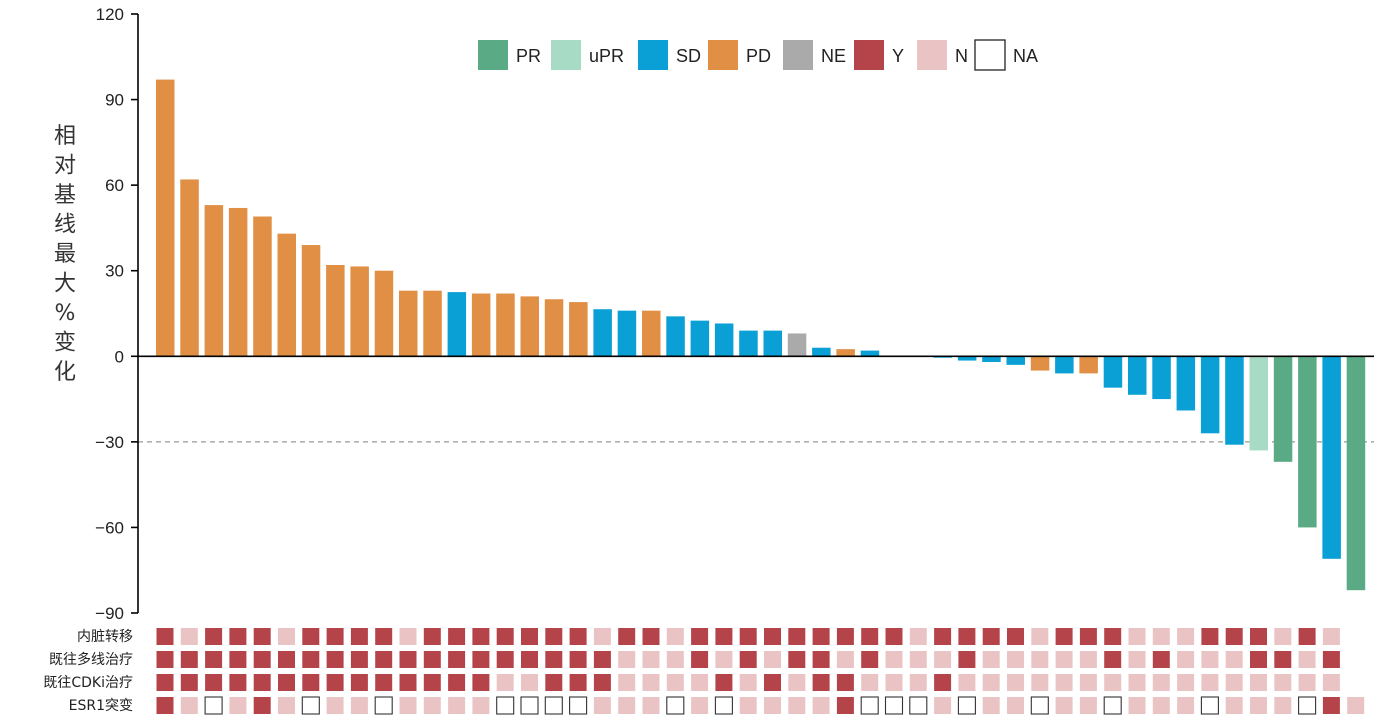  I want to click on legend-label-y: Y, so click(898, 56).